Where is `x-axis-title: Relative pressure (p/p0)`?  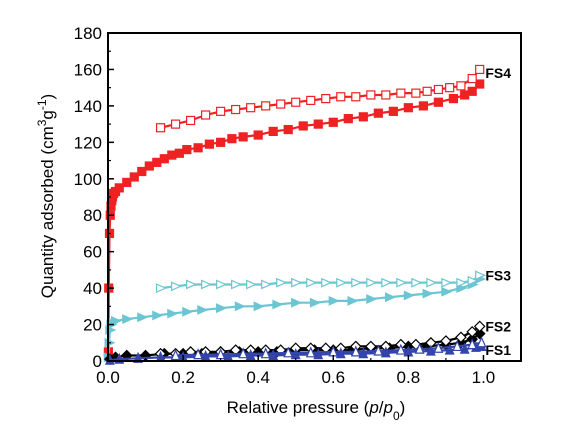
x-axis-title: Relative pressure (p/p0) is located at coordinates (316, 410).